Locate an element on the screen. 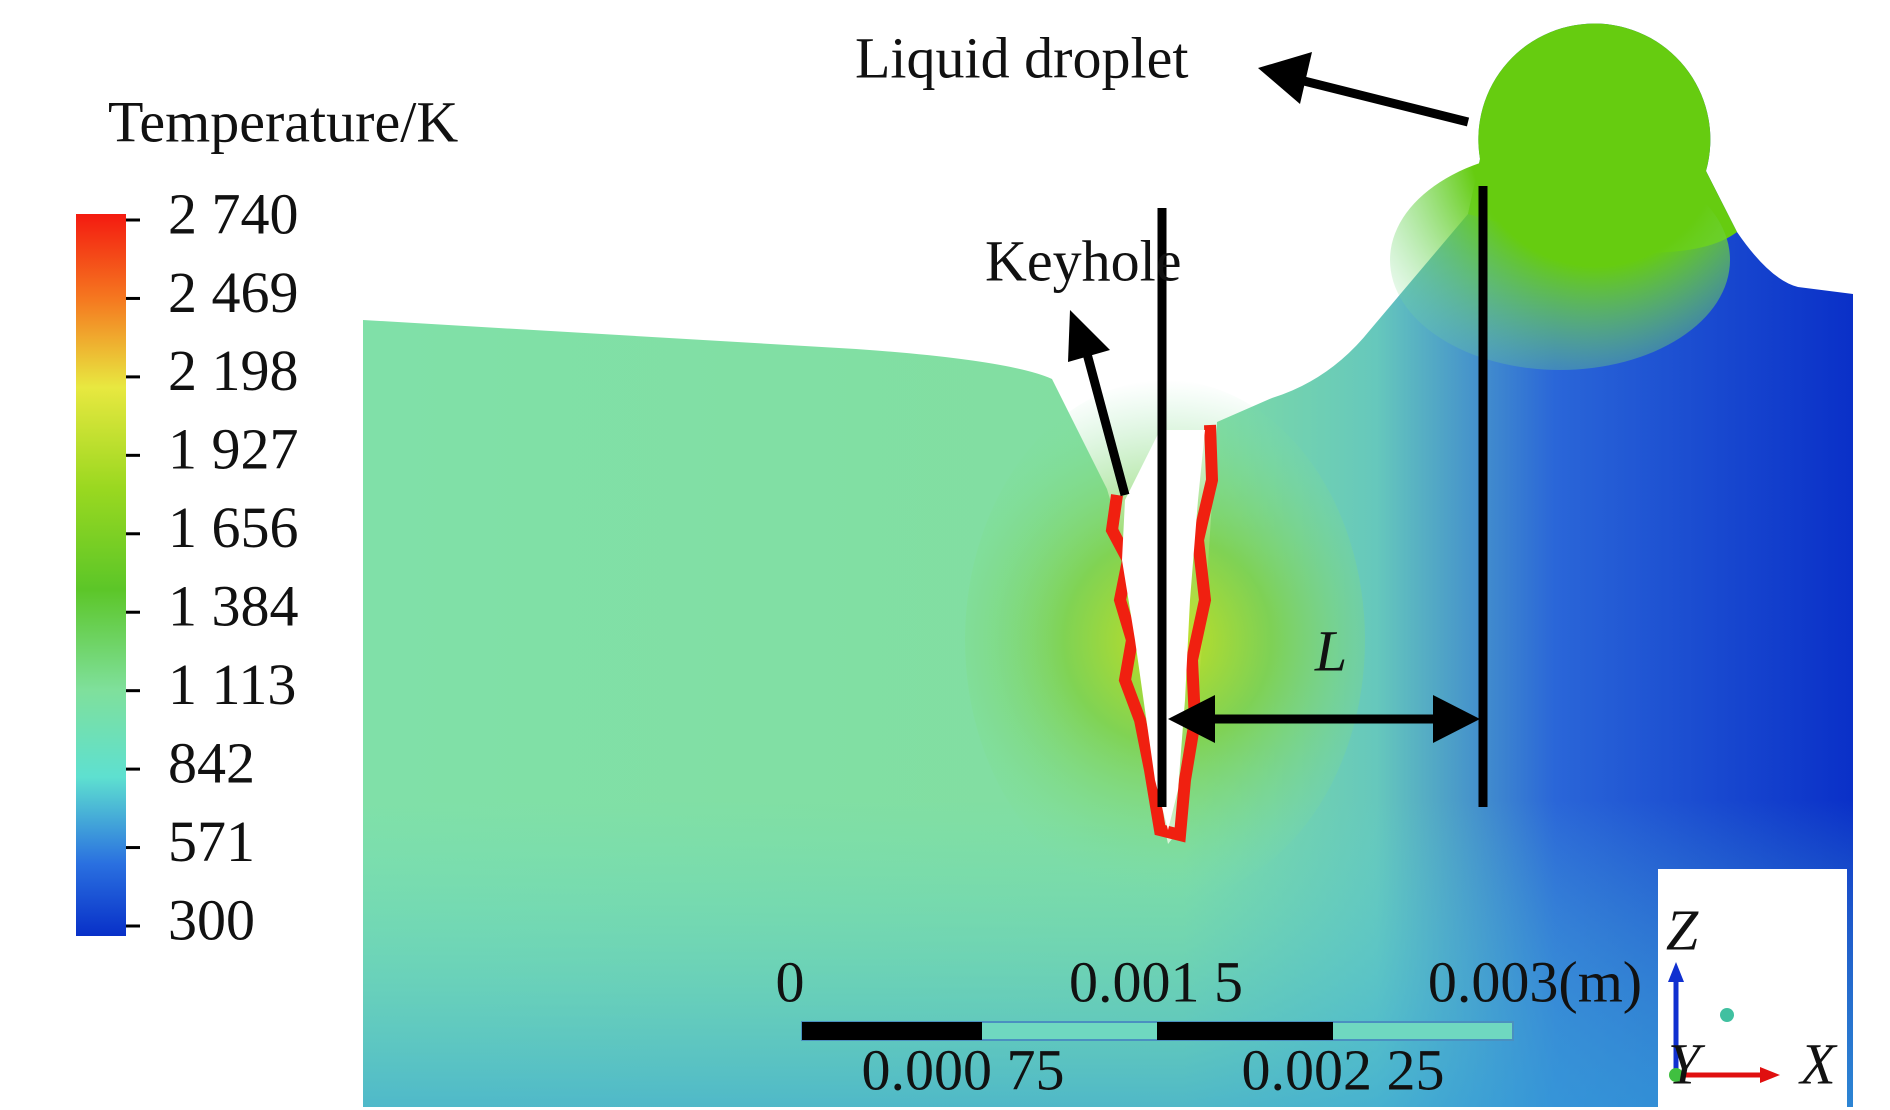  tick-label: 300 is located at coordinates (211, 919).